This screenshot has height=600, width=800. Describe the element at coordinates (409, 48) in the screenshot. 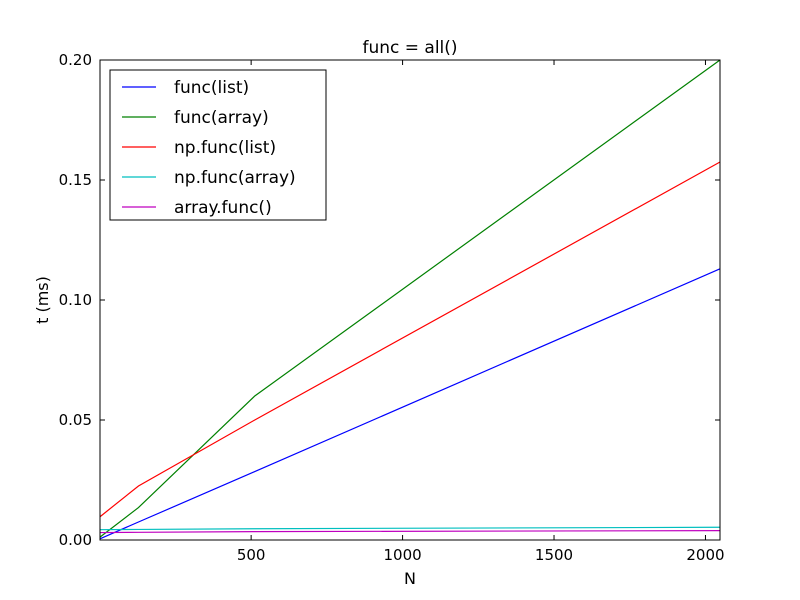

I see `chart-title: func = all()` at that location.